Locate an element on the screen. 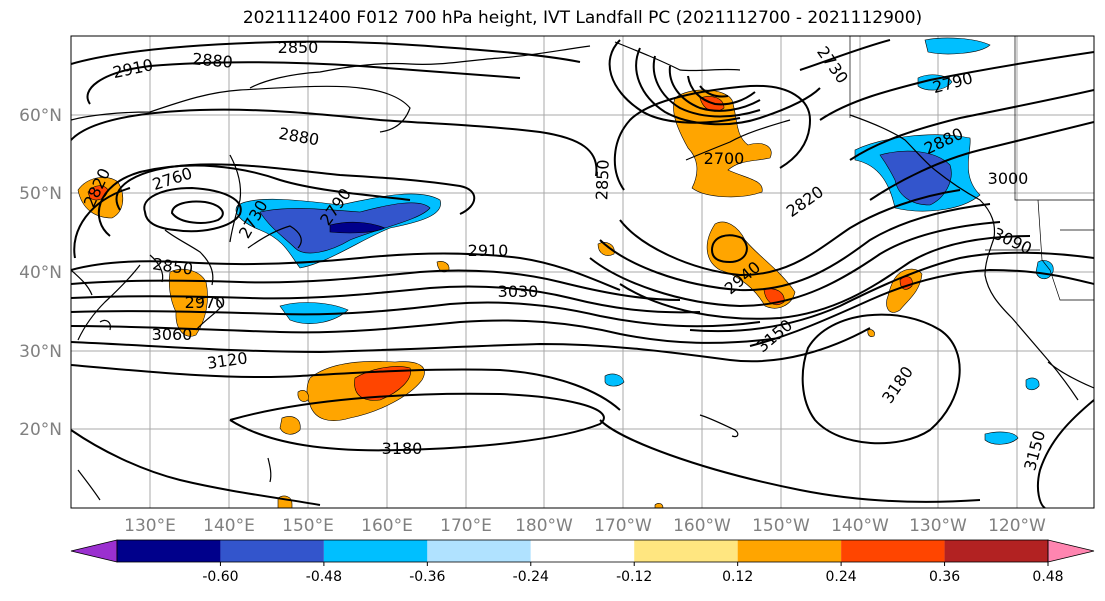  colorbar-label: -0.48 is located at coordinates (324, 577).